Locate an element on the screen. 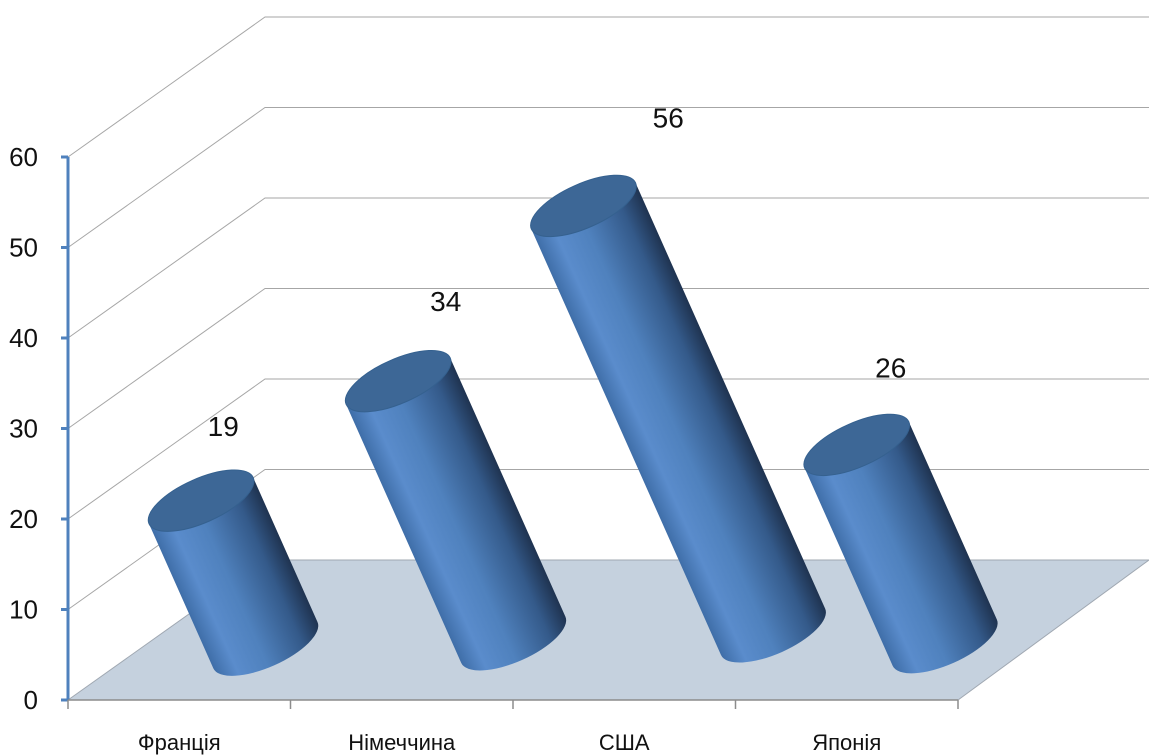  x-tick-label: Німеччина is located at coordinates (402, 742).